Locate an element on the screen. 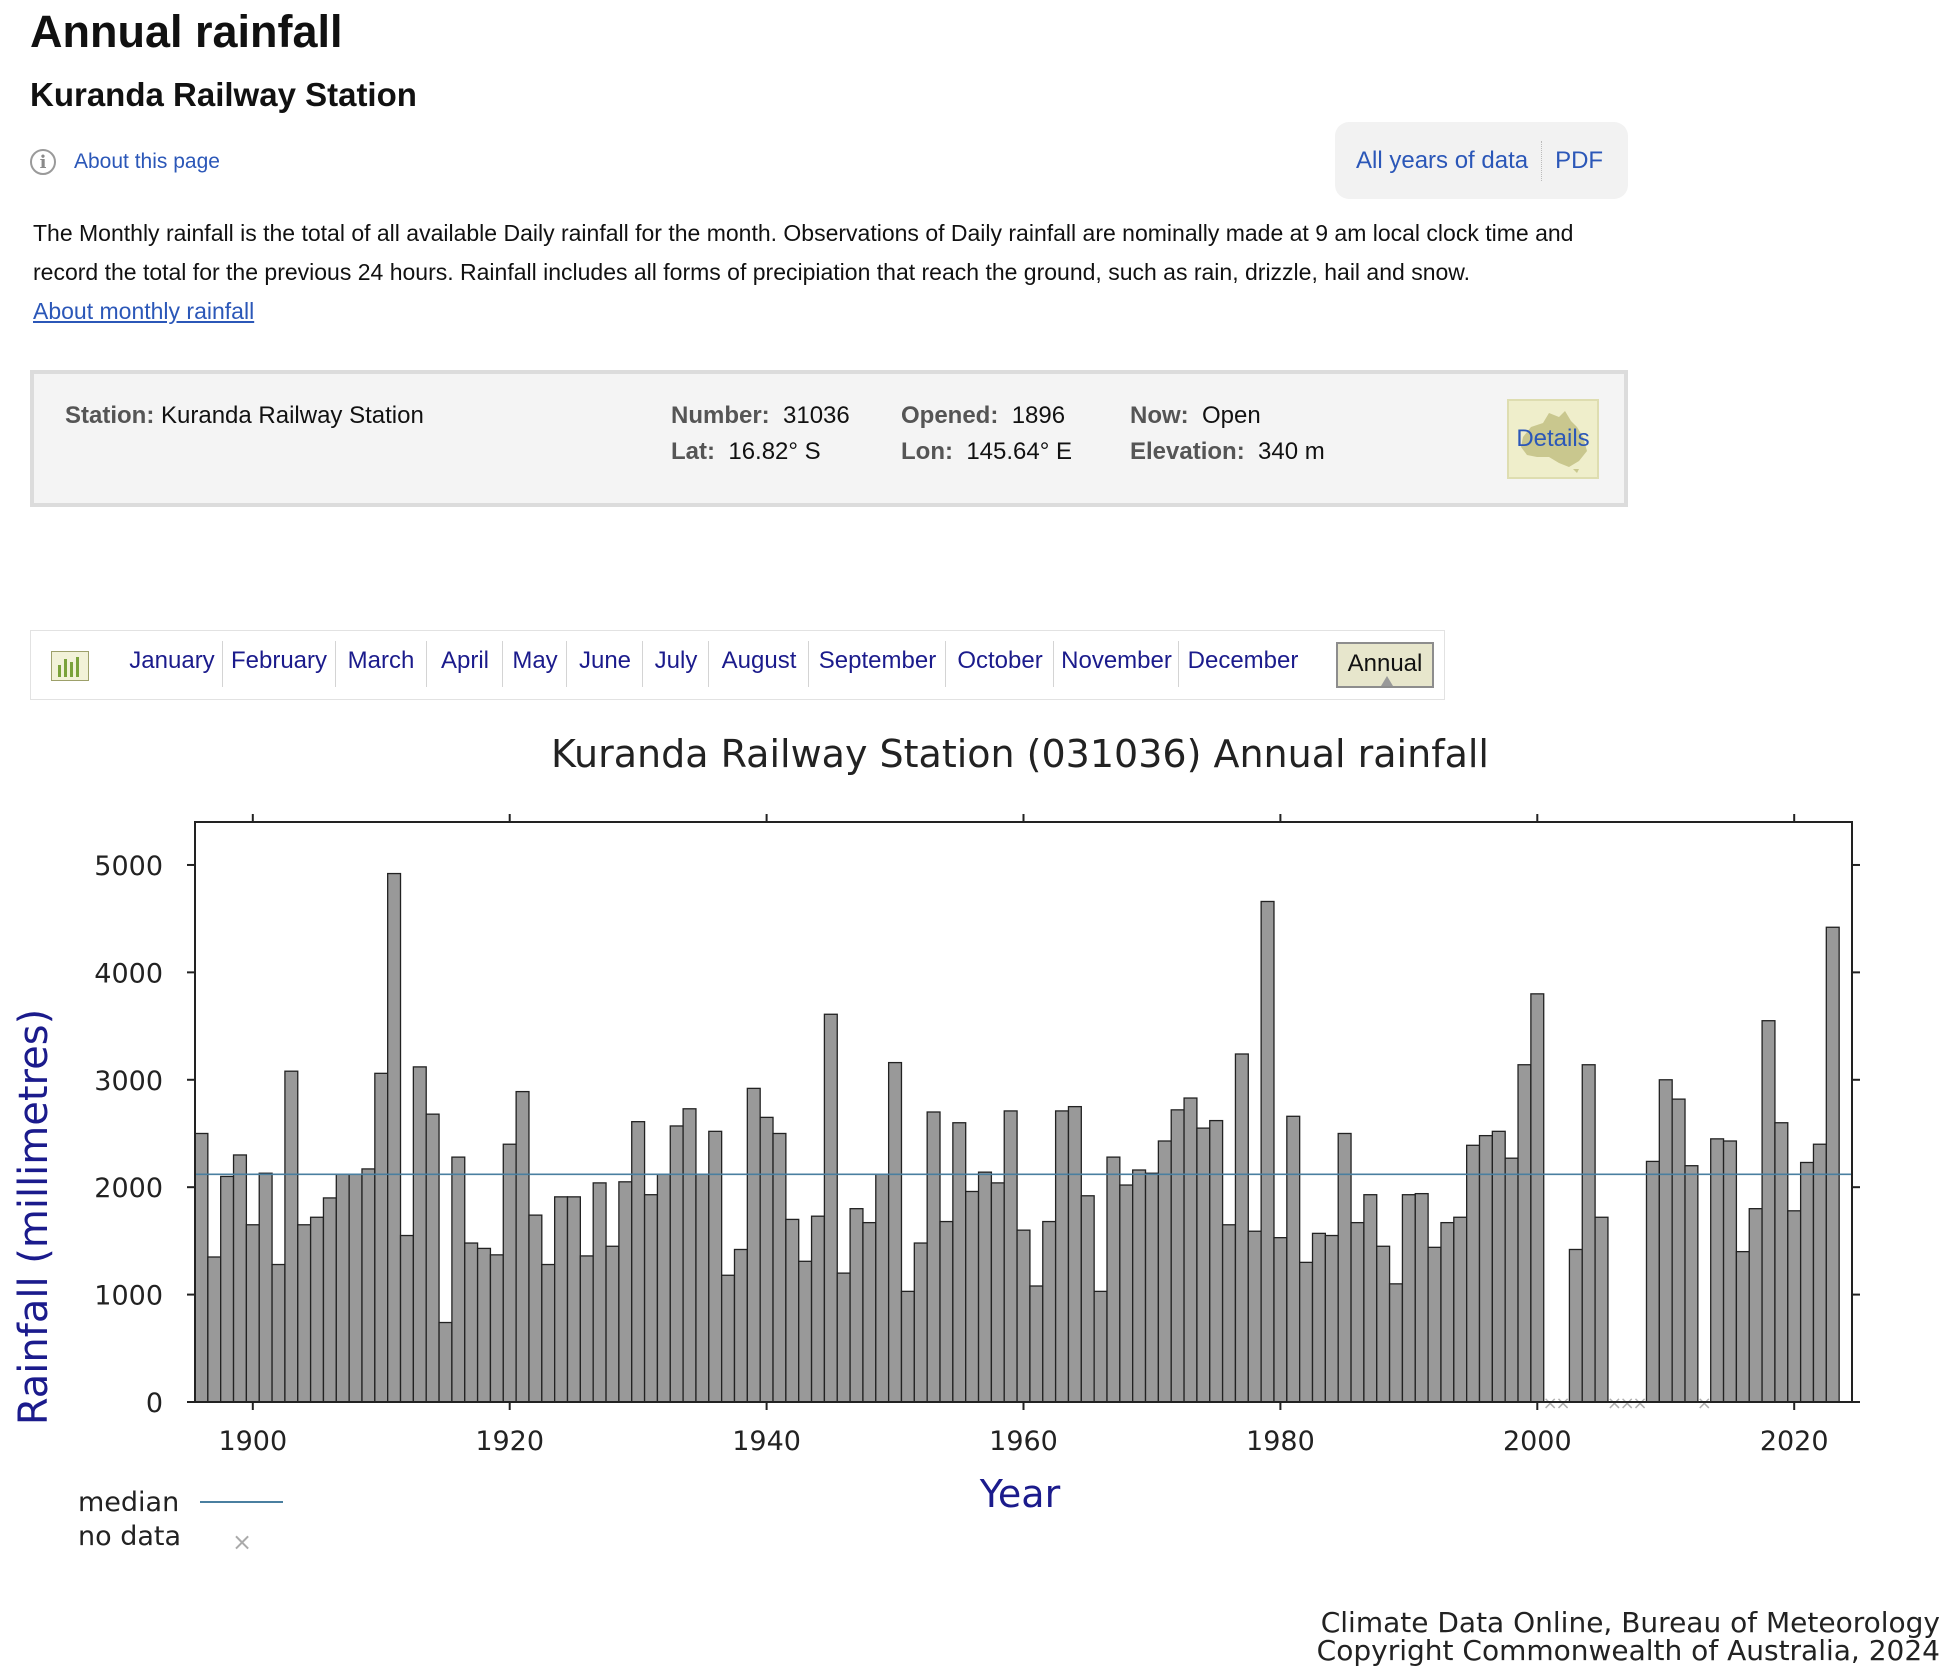 Image resolution: width=1940 pixels, height=1680 pixels. bar-1902 is located at coordinates (278, 1333).